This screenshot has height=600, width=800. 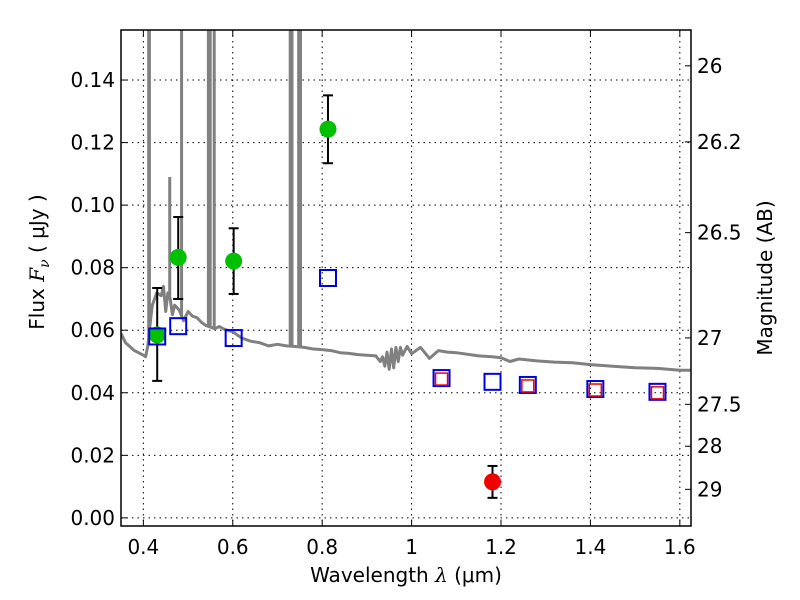 What do you see at coordinates (709, 446) in the screenshot?
I see `right-tick-label: 28` at bounding box center [709, 446].